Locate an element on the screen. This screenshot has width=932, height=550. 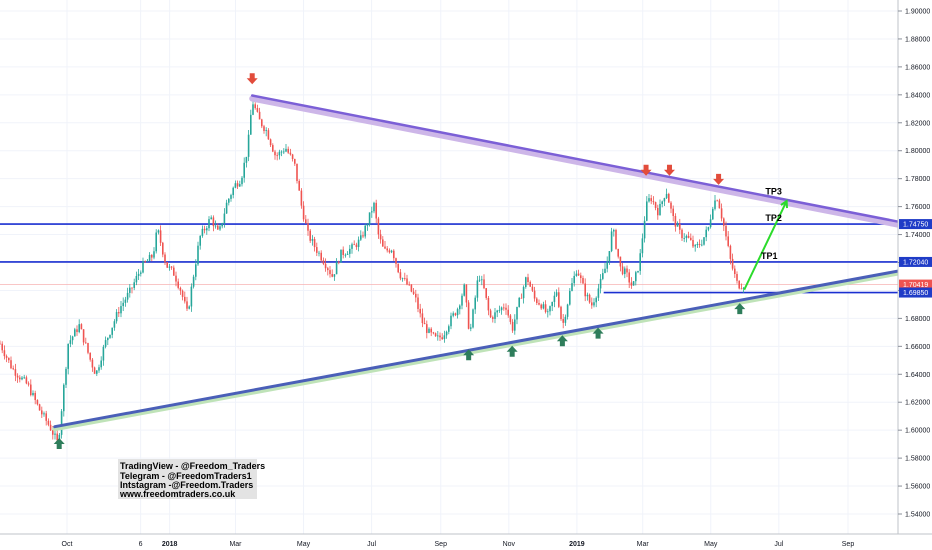
watermark-line-3: Intstagram -@Freedom.Traders is located at coordinates (186, 485).